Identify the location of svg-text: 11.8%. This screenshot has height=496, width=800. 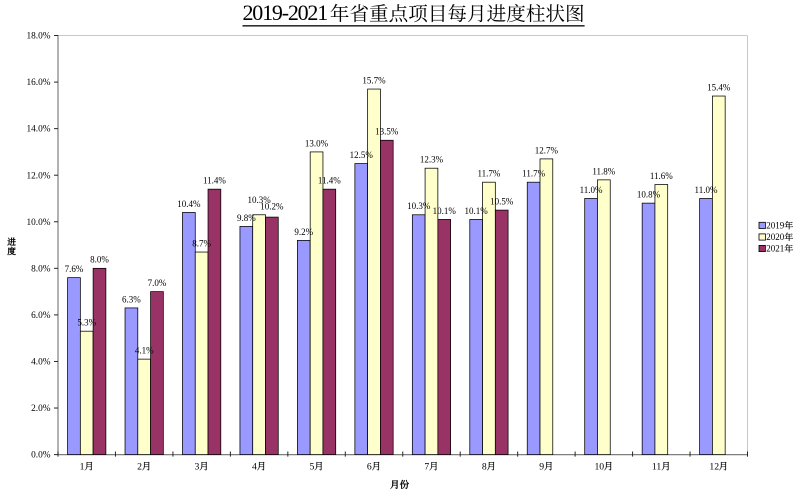
(603, 171).